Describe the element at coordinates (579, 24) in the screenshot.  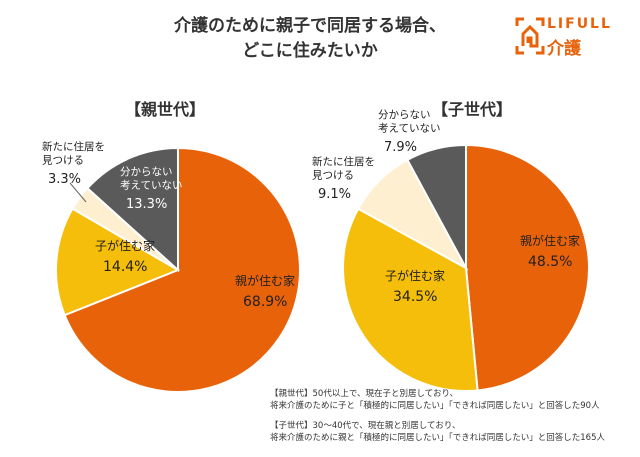
I see `logo-text: LIFULL` at that location.